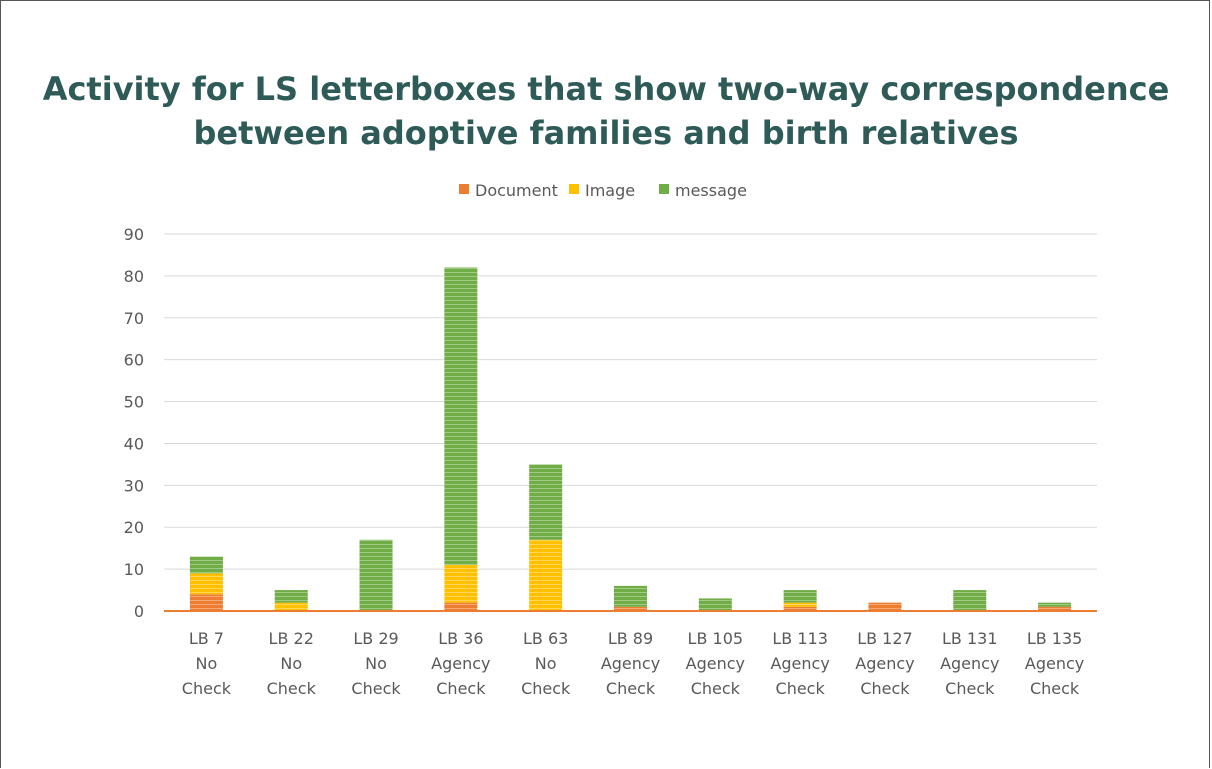  I want to click on legend-swatch-image, so click(574, 189).